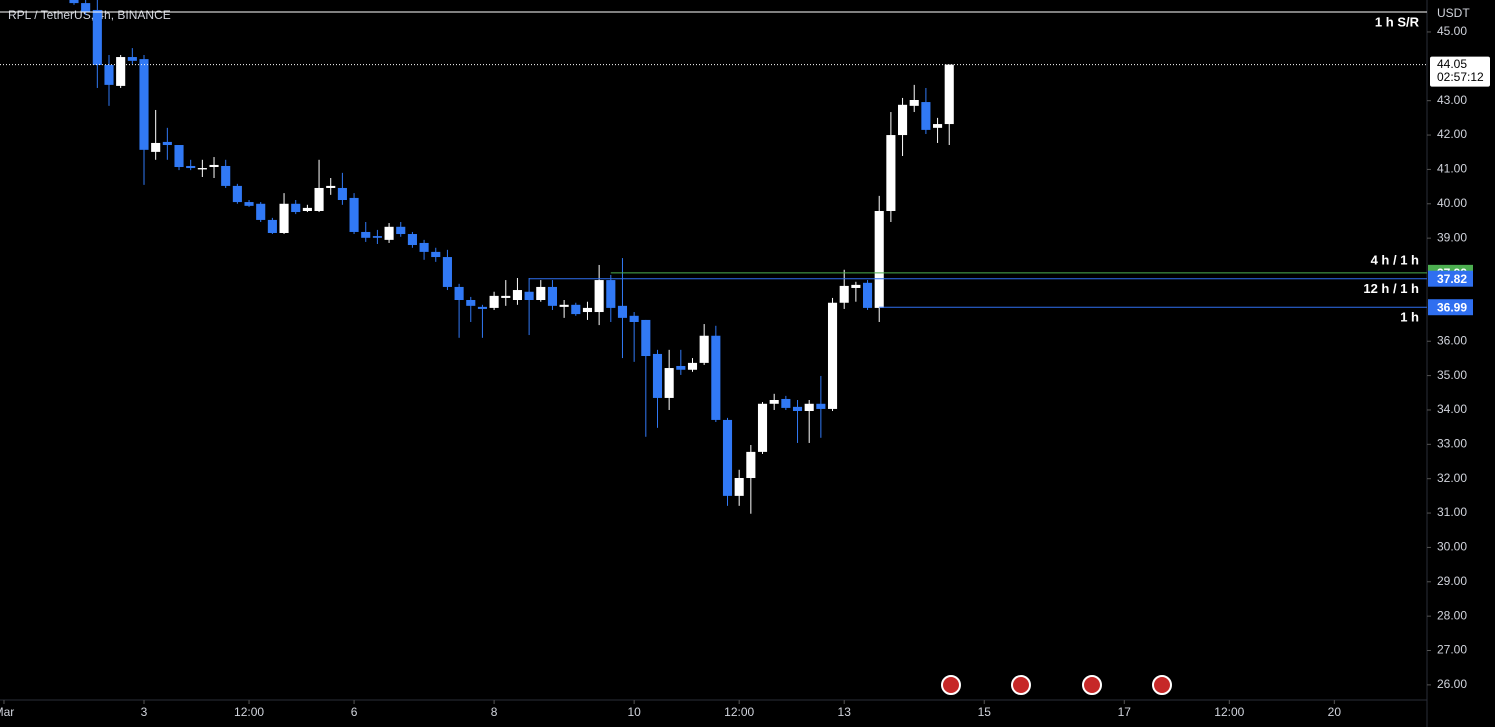 The image size is (1495, 727). Describe the element at coordinates (1395, 259) in the screenshot. I see `level-label: 4 h / 1 h` at that location.